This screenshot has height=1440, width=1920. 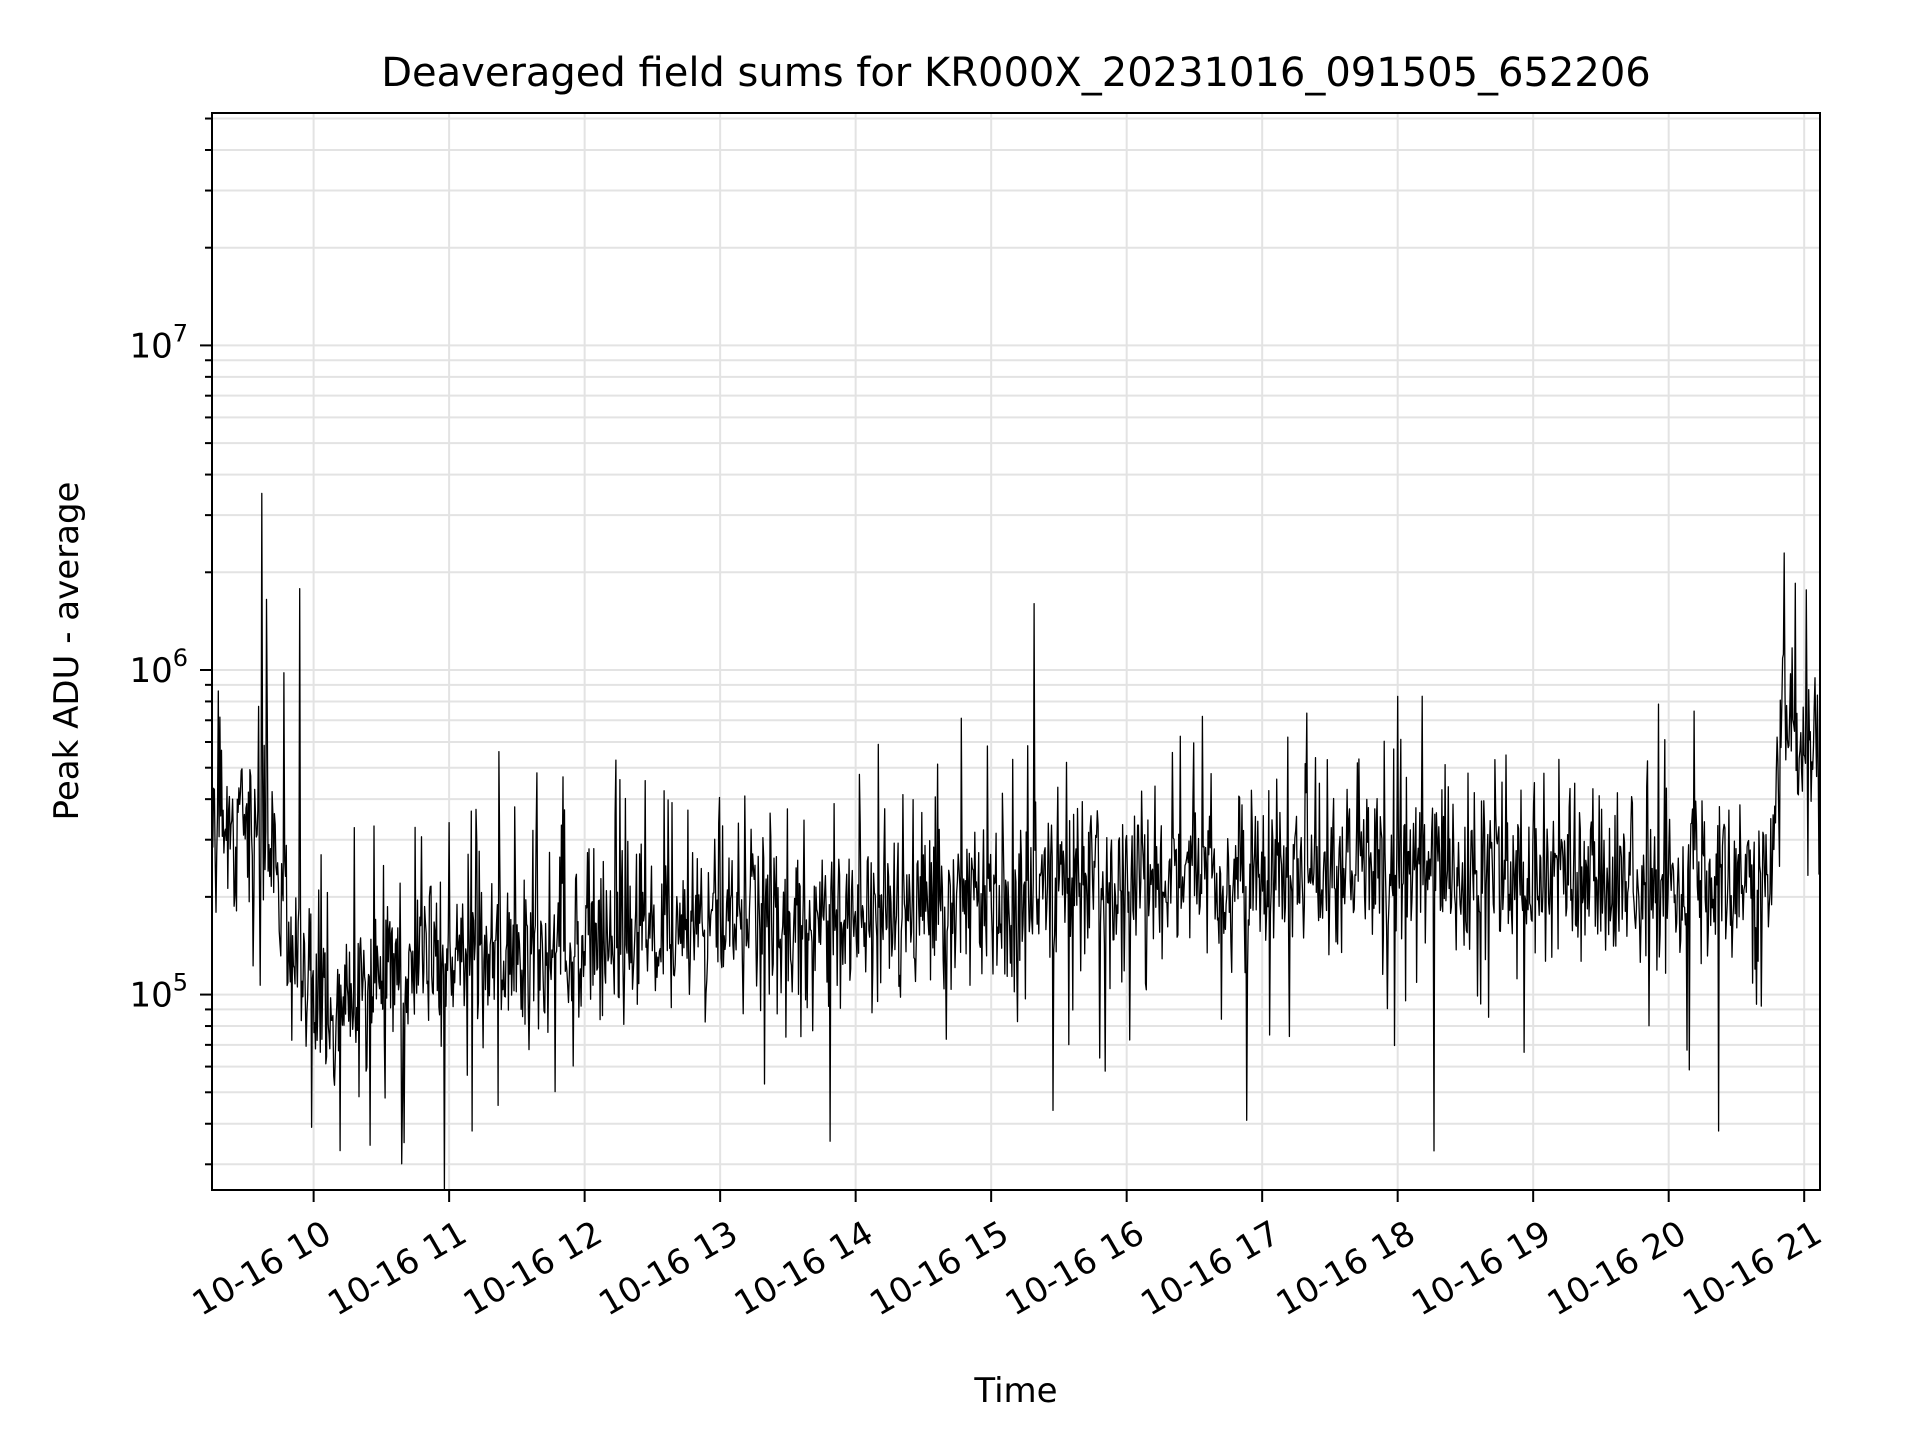 I want to click on y-tick-label: 10⁶, so click(x=158, y=667).